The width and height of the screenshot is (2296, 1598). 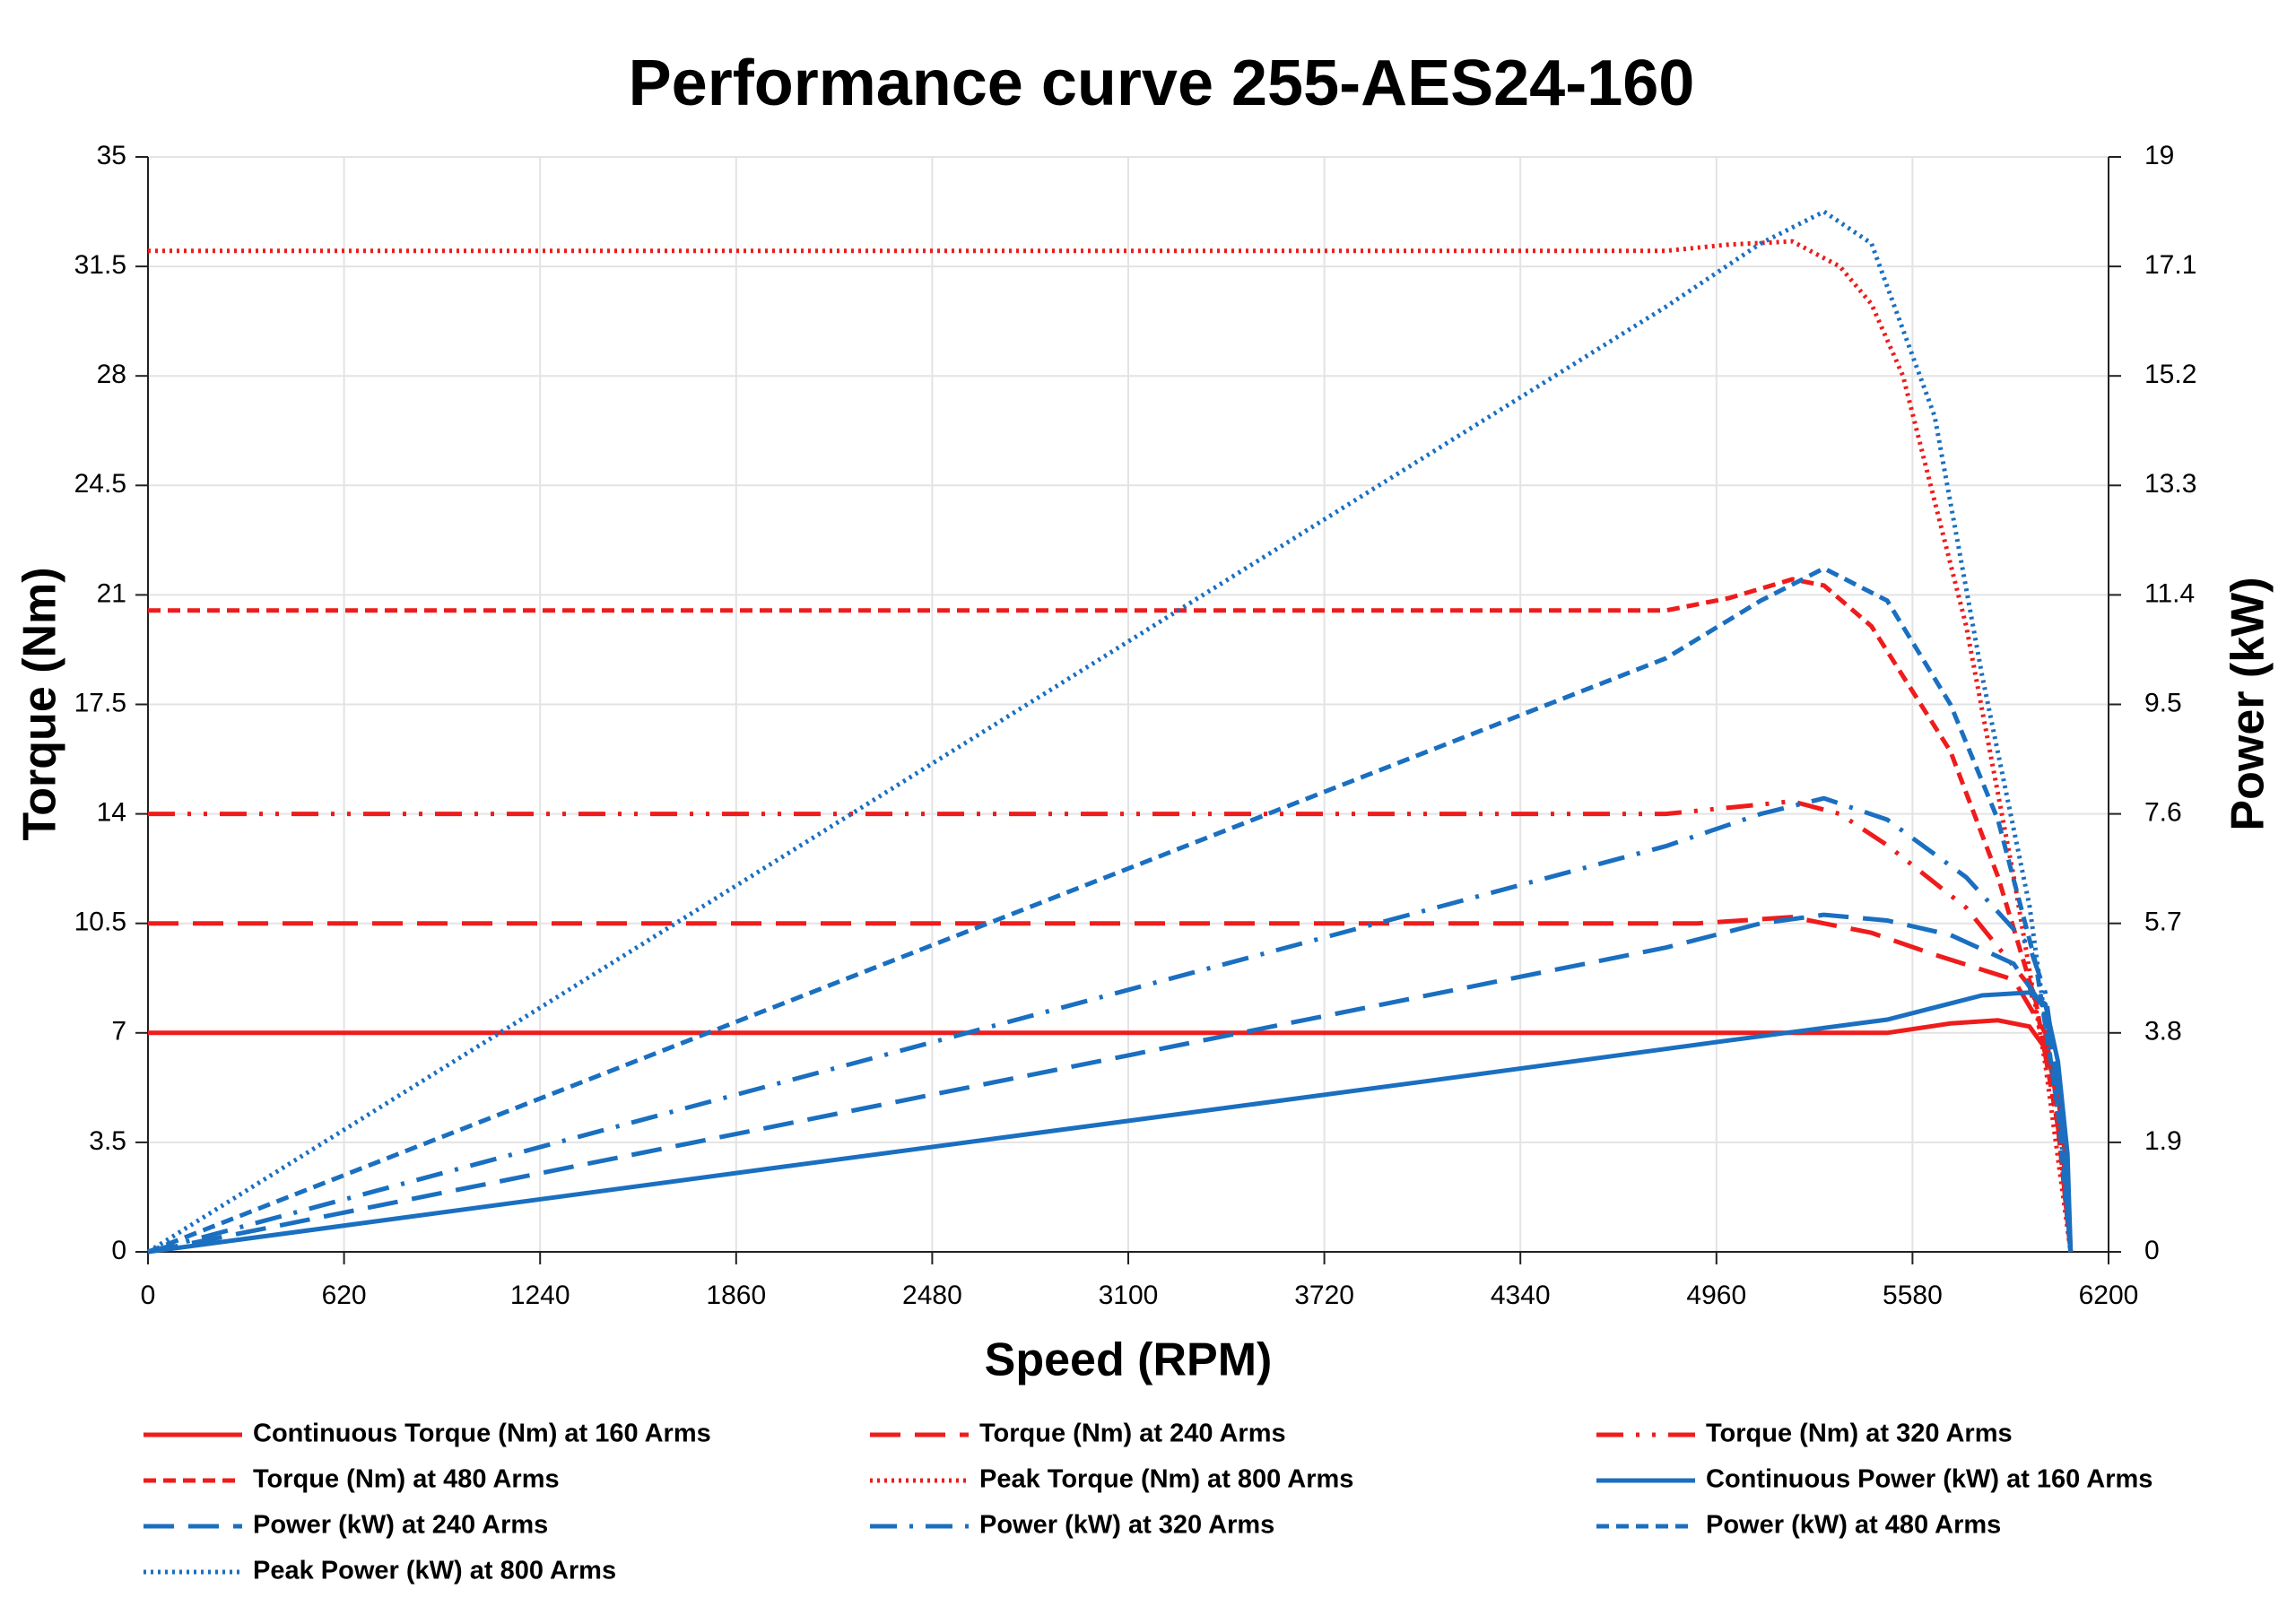 What do you see at coordinates (2163, 813) in the screenshot?
I see `y2-tick-label: 7.6` at bounding box center [2163, 813].